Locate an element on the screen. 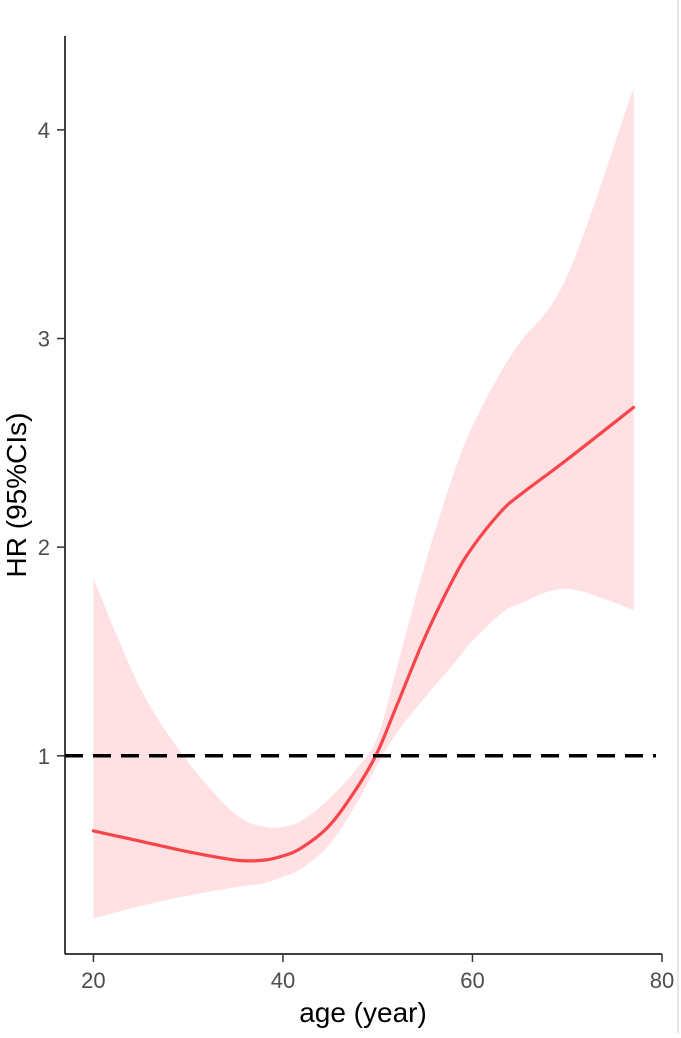 This screenshot has height=1038, width=681. y-tick-label: 4 is located at coordinates (44, 130).